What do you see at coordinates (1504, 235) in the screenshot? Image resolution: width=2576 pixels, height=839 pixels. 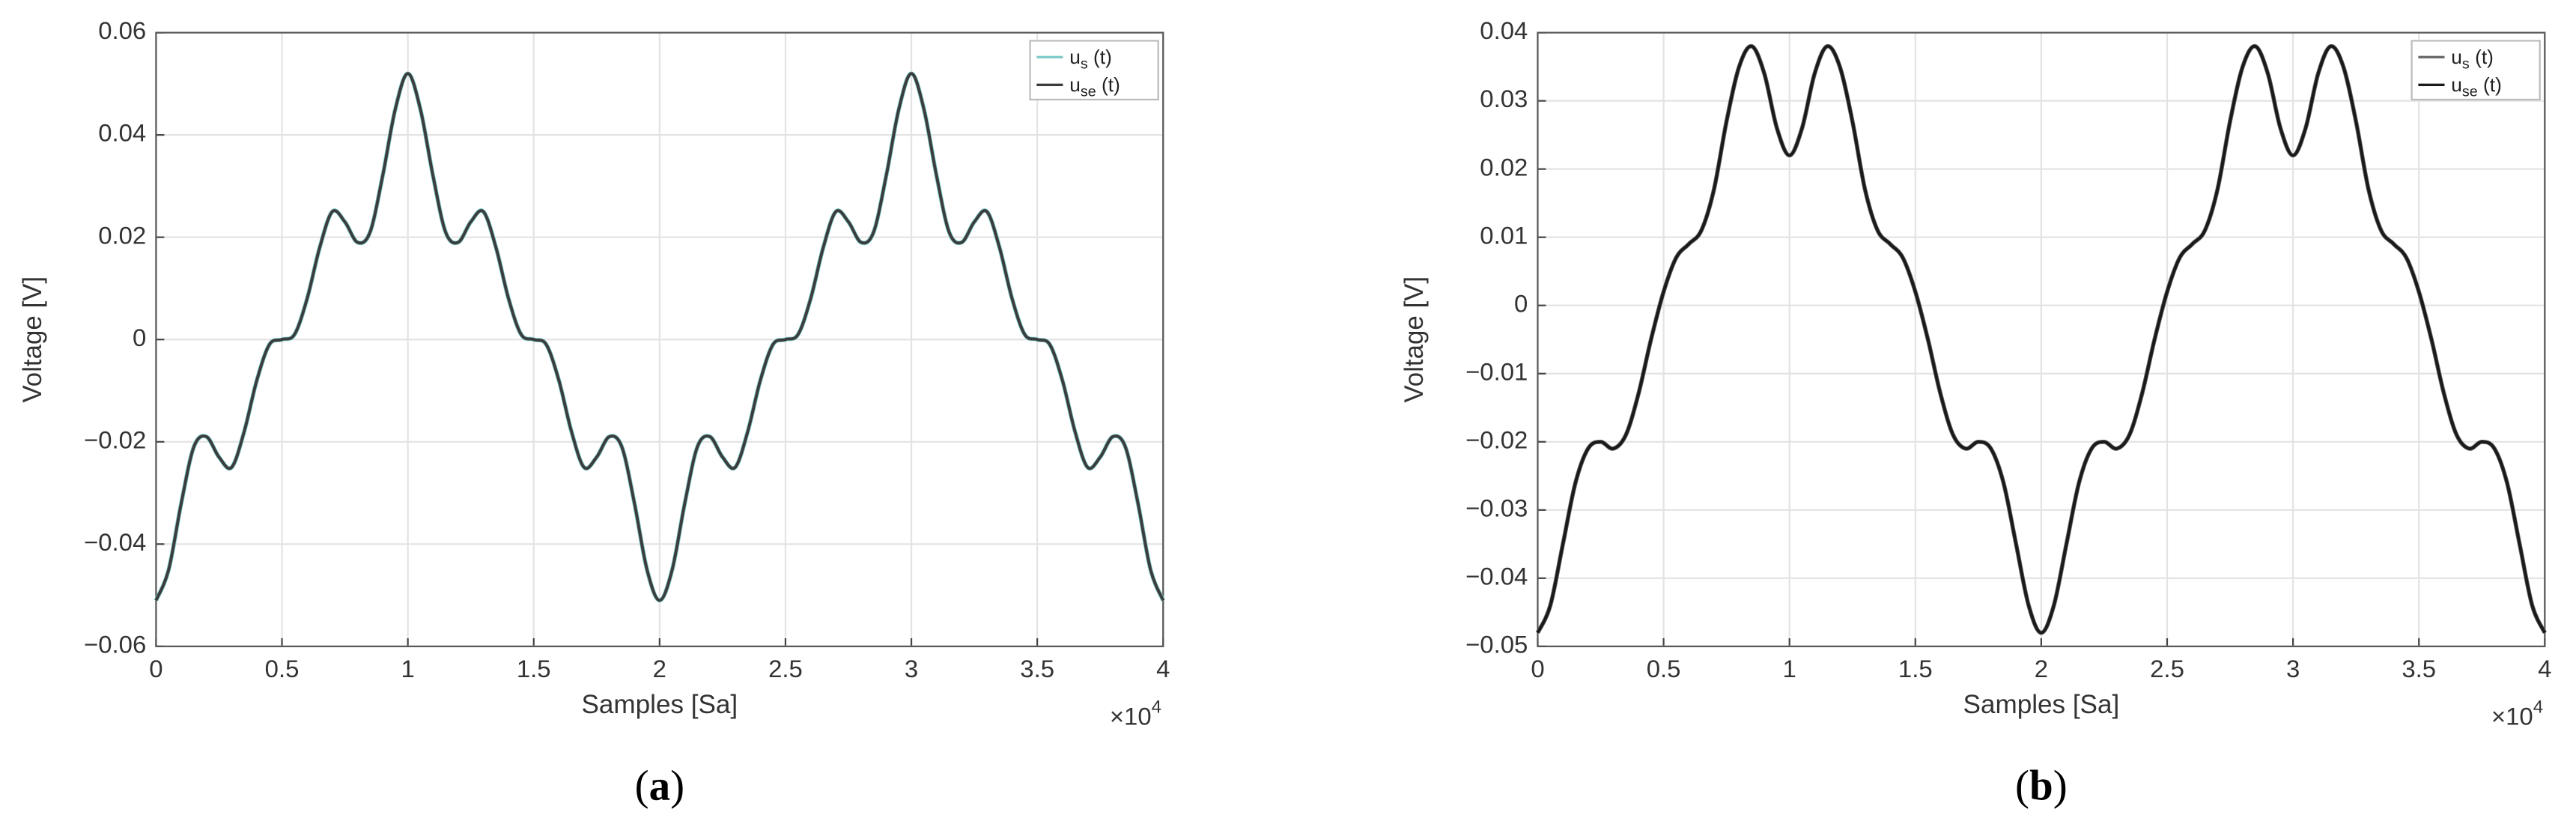 I see `y-tick-label: 0.01` at bounding box center [1504, 235].